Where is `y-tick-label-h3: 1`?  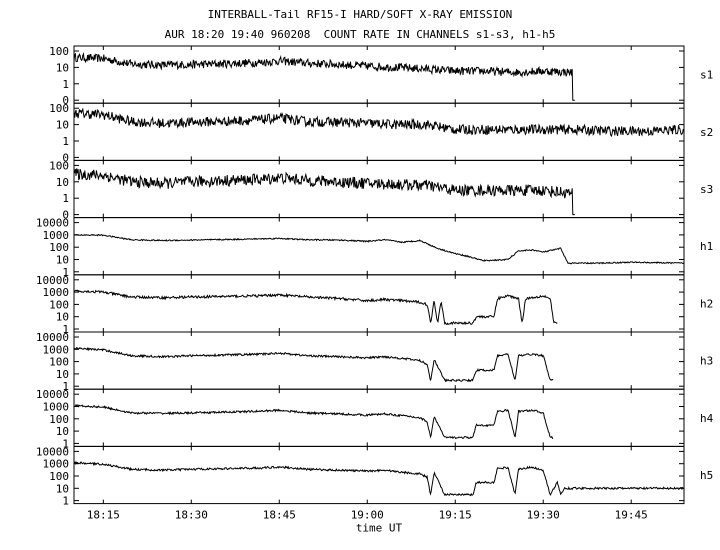 y-tick-label-h3: 1 is located at coordinates (65, 386).